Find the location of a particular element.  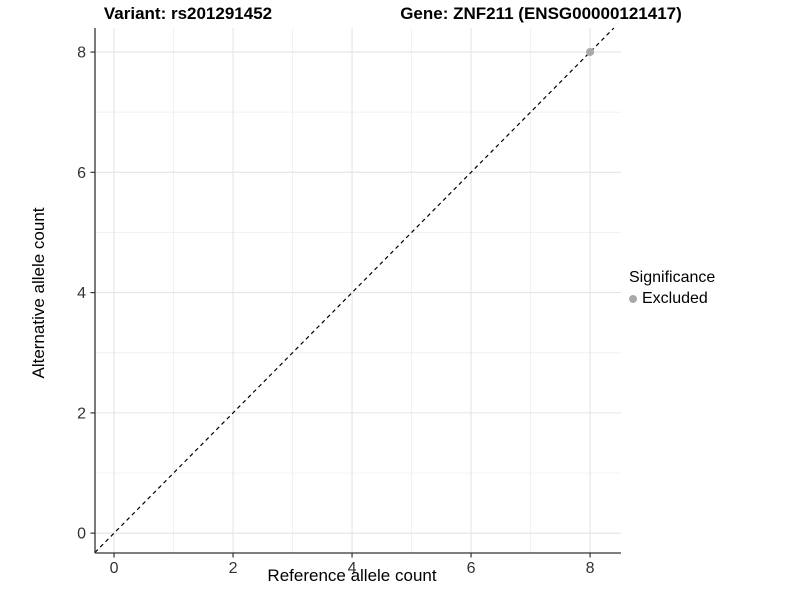

y-tick-label: 2 is located at coordinates (81, 413).